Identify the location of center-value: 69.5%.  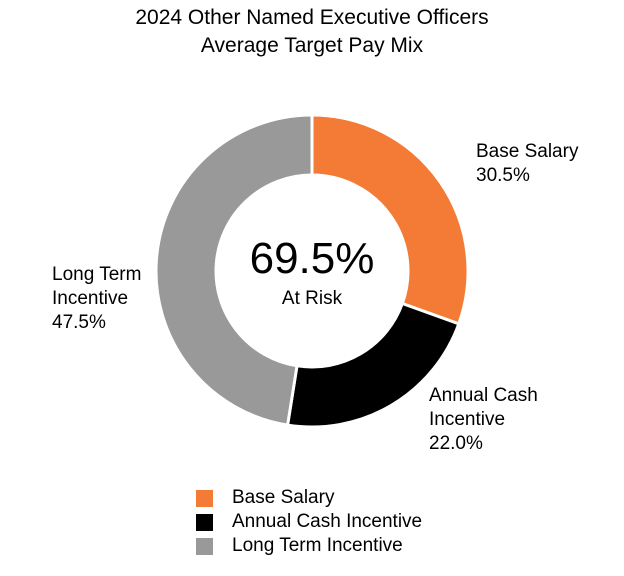
(312, 258).